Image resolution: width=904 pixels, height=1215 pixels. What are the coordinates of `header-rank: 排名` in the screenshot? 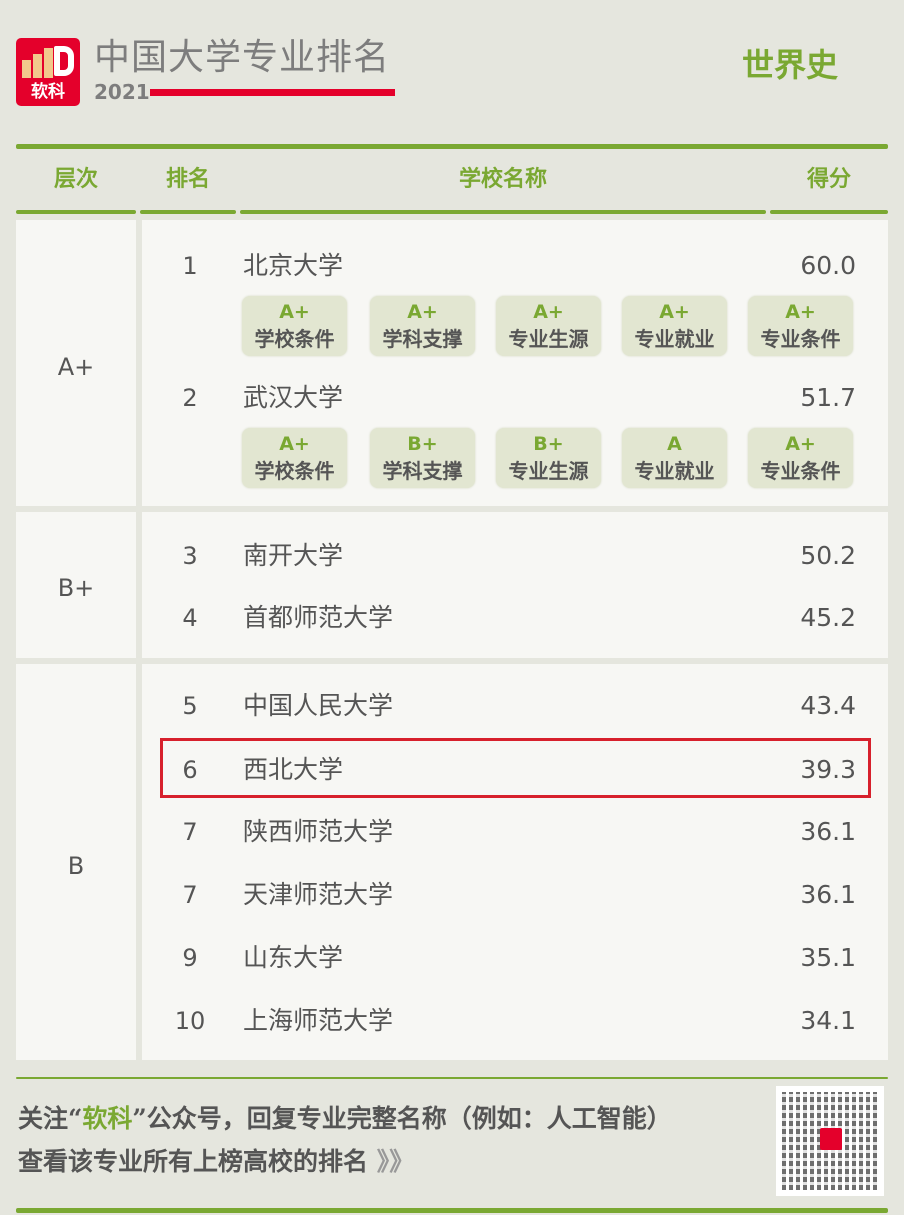 It's located at (187, 179).